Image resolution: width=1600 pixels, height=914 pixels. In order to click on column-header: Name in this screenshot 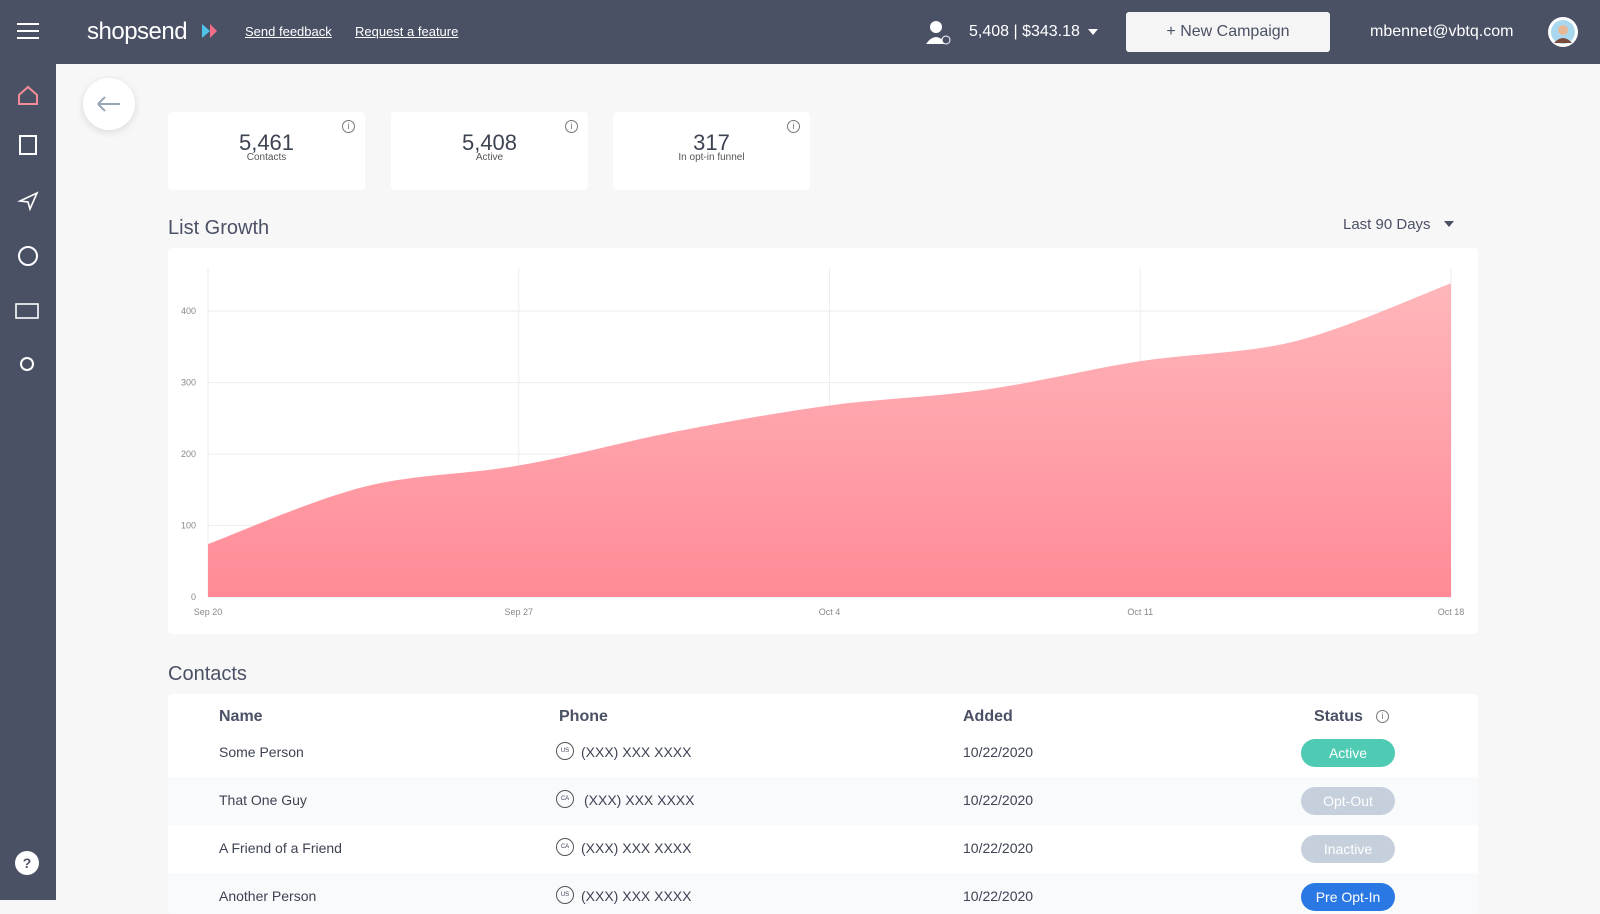, I will do `click(241, 716)`.